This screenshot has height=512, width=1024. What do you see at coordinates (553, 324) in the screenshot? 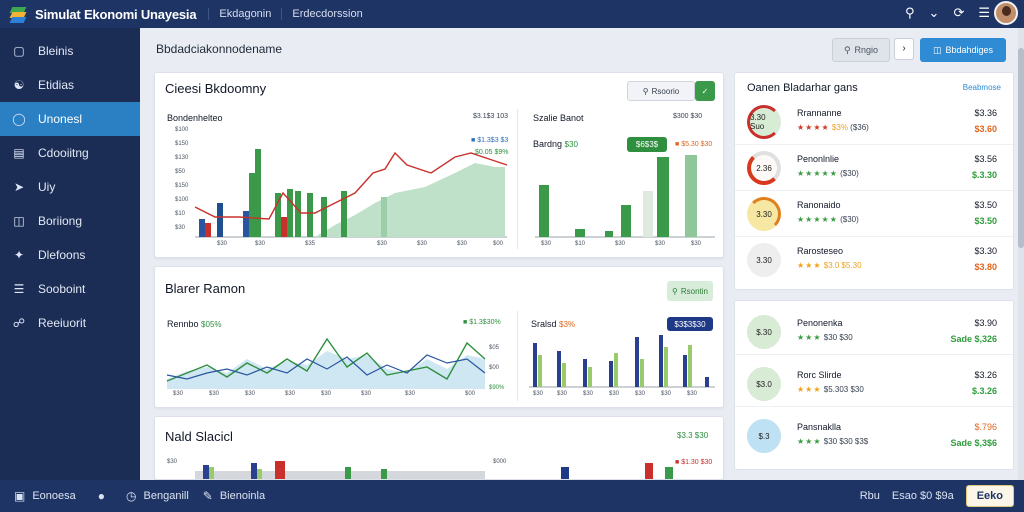
I see `chart-d-title: Sralsd $3%` at bounding box center [553, 324].